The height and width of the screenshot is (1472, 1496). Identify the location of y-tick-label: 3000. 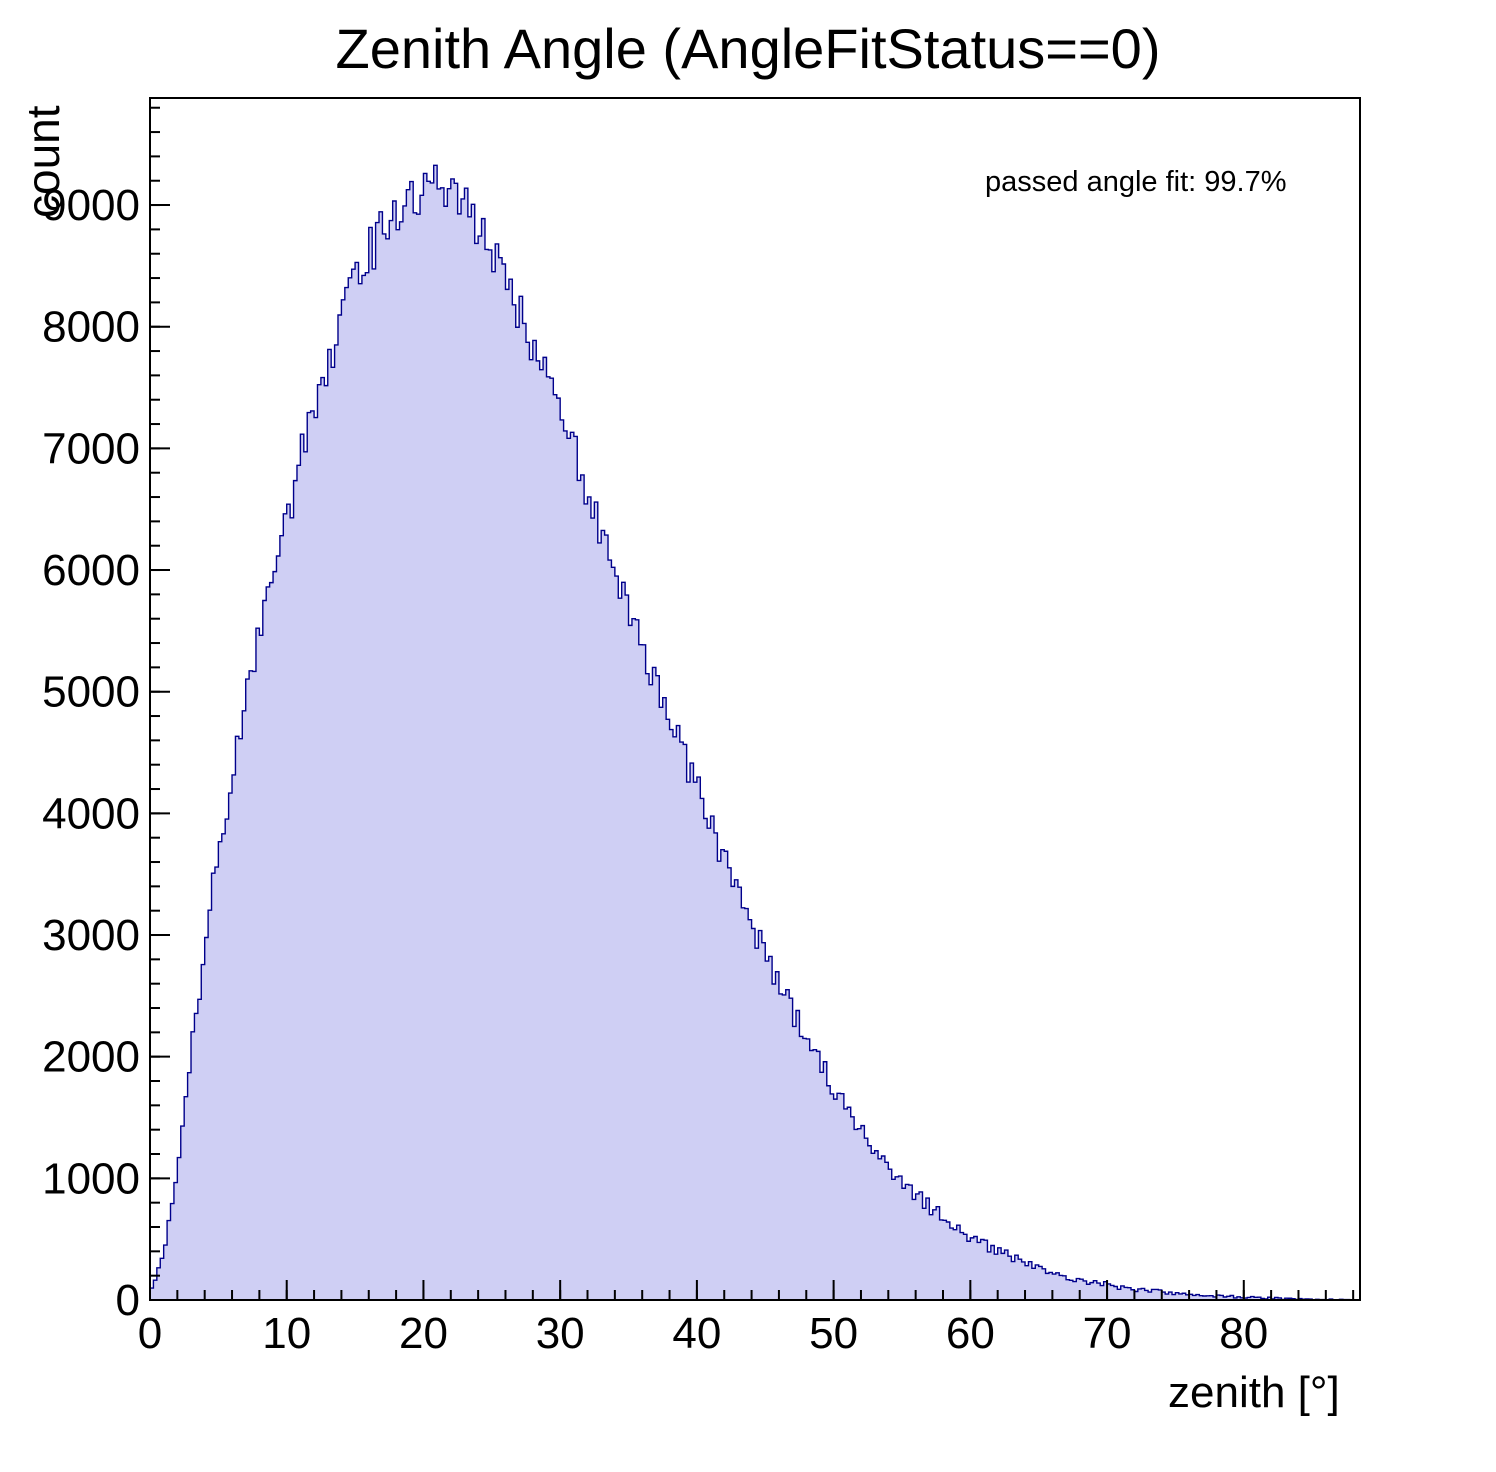
(91, 935).